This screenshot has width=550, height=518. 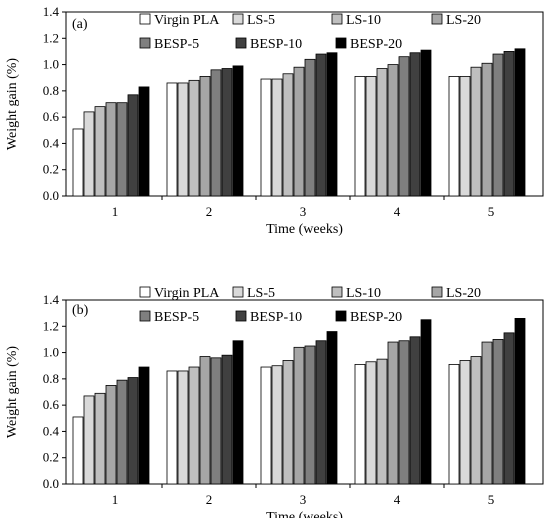 What do you see at coordinates (176, 317) in the screenshot?
I see `legend-label: BESP-5` at bounding box center [176, 317].